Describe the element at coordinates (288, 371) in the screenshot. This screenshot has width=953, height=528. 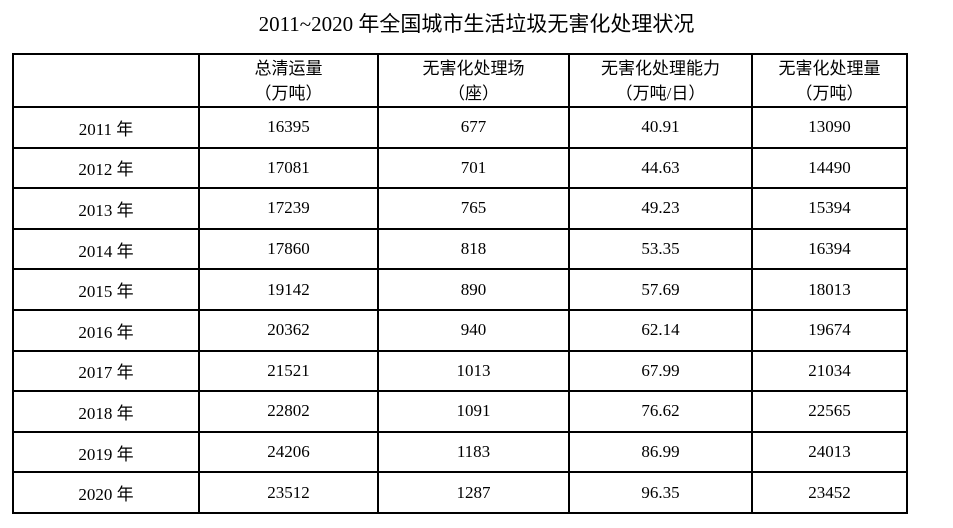
I see `value-cell: 21521` at that location.